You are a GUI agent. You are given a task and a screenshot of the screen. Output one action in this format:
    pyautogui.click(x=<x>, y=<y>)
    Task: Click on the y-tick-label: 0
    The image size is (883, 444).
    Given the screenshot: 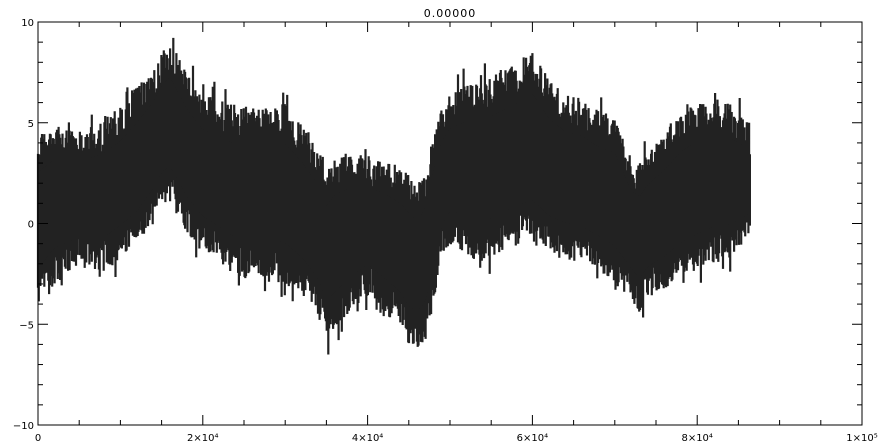 What is the action you would take?
    pyautogui.click(x=31, y=225)
    